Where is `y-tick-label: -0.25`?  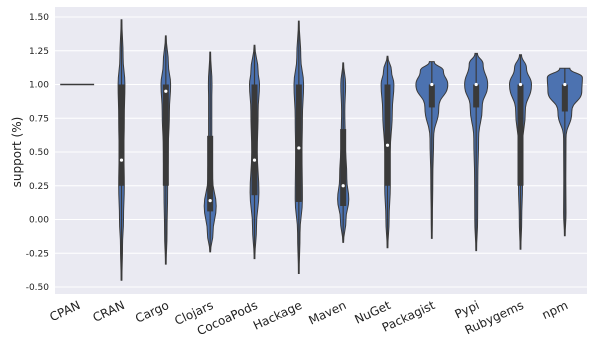
y-tick-label: -0.25 is located at coordinates (37, 254).